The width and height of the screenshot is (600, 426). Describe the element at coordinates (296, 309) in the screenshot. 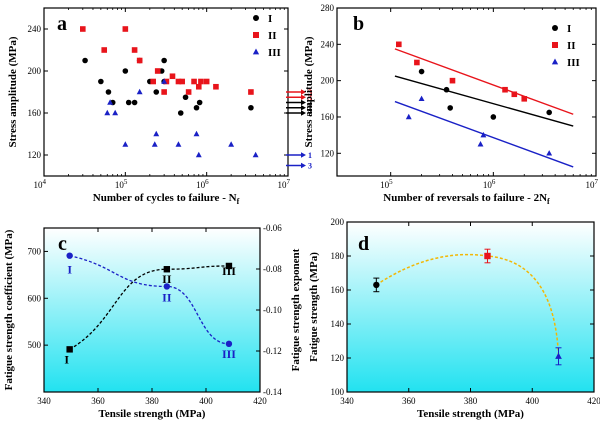

I see `y2-axis-title: Fatigue strength exponent` at that location.